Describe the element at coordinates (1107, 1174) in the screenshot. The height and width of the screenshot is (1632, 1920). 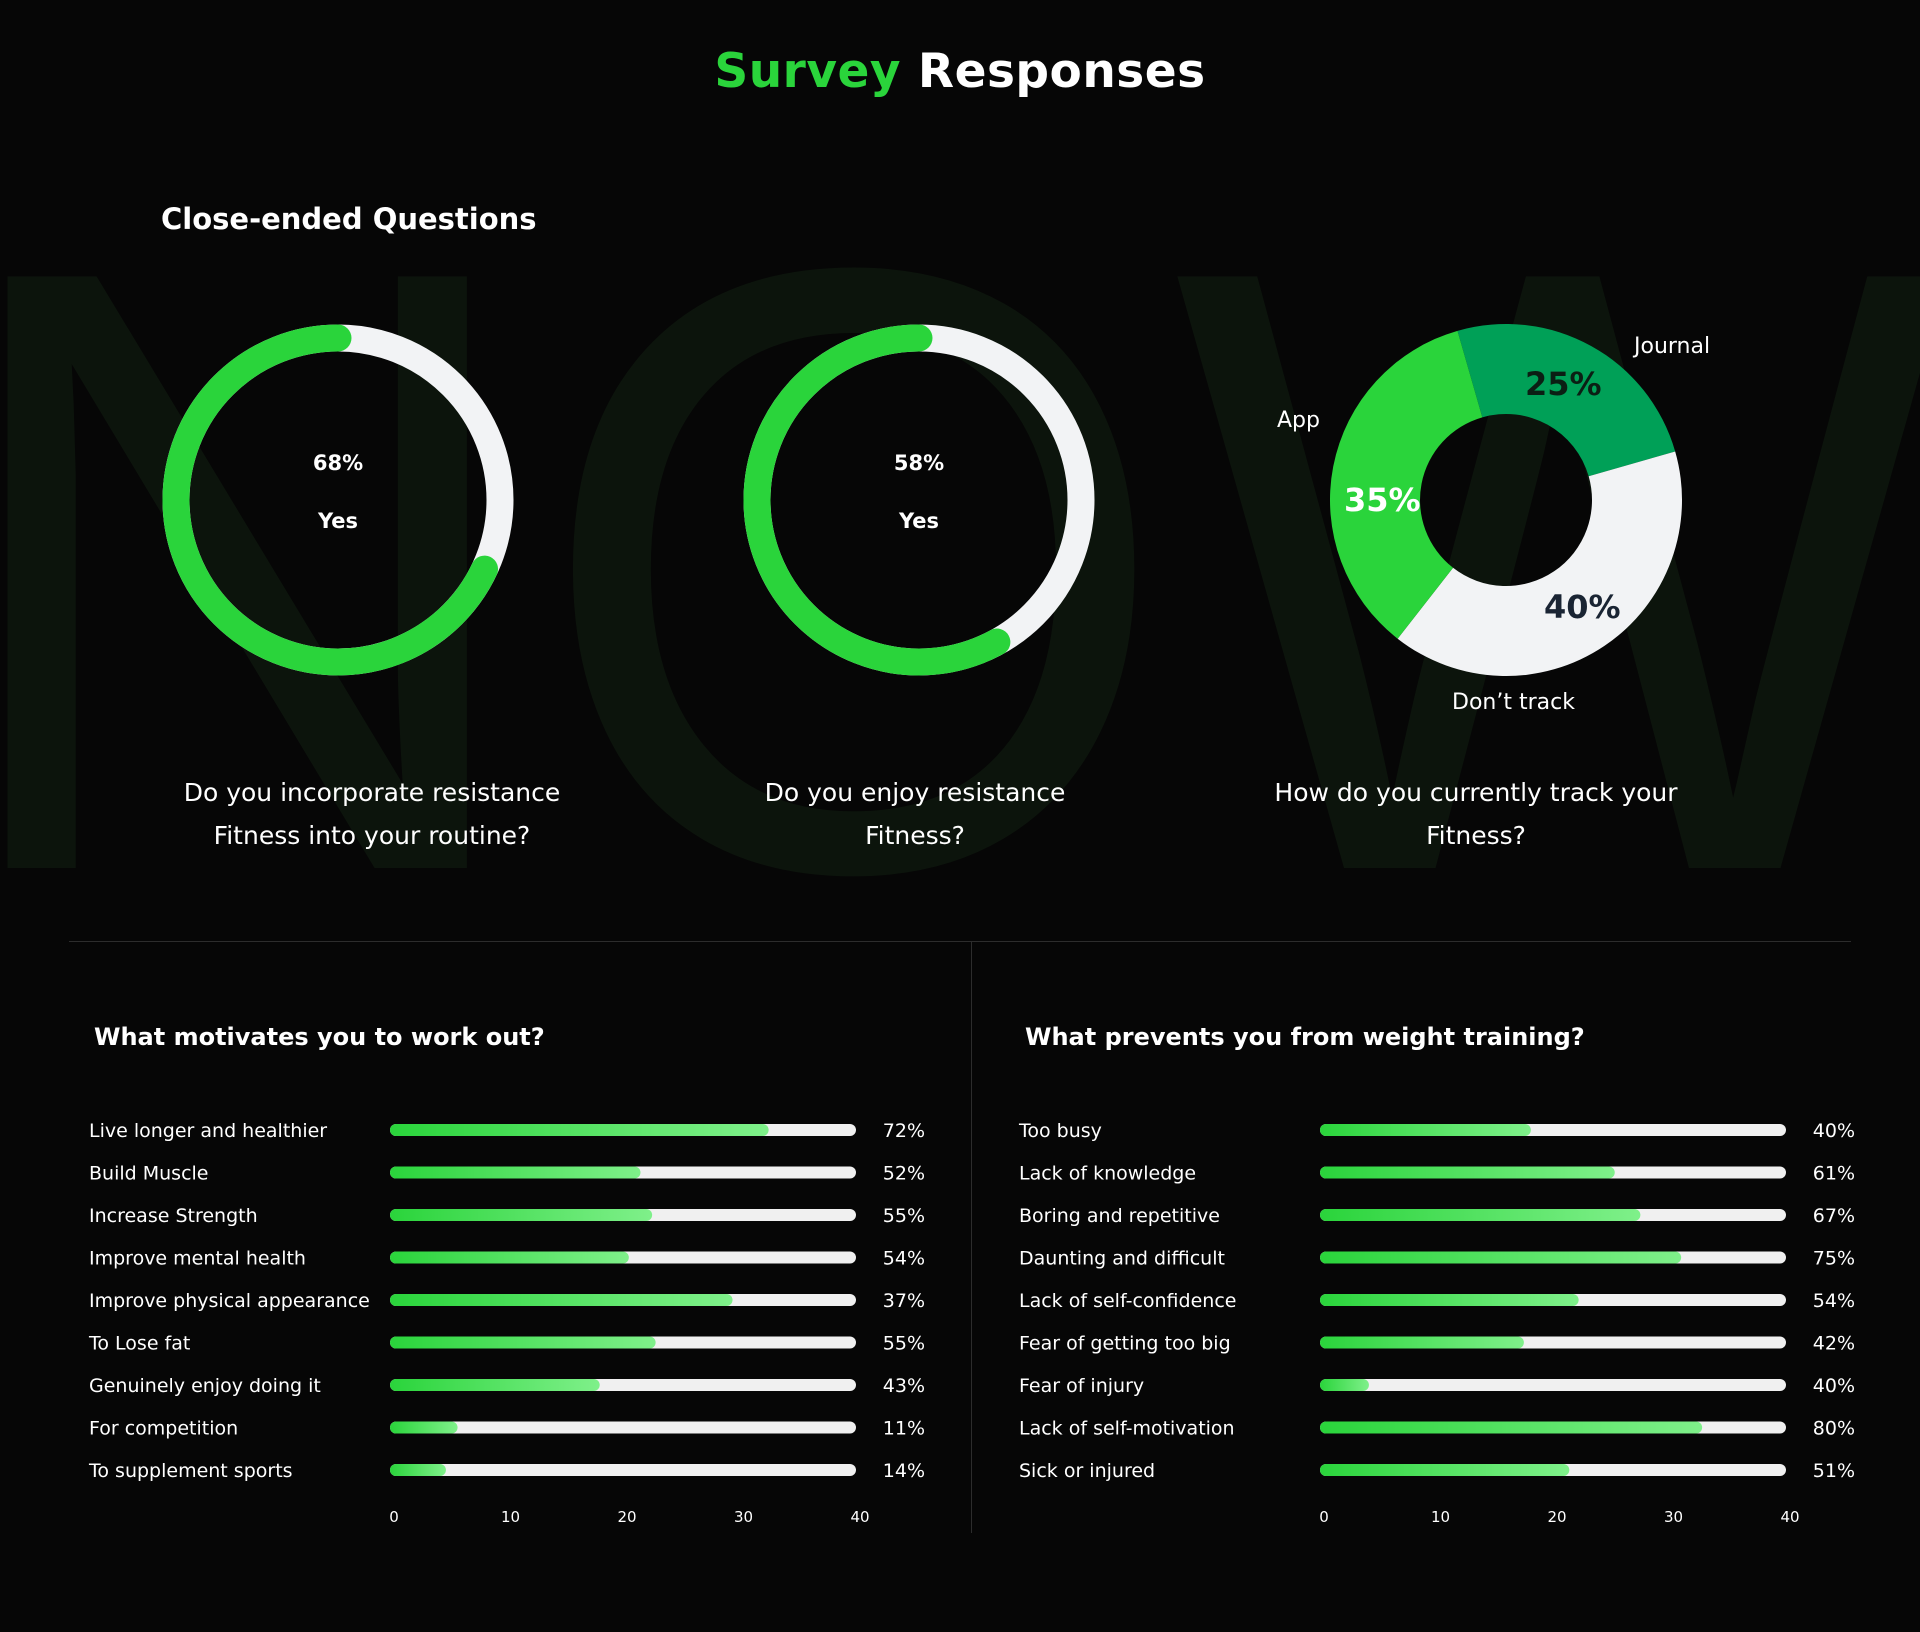
I see `bar-category-label: Lack of knowledge` at that location.